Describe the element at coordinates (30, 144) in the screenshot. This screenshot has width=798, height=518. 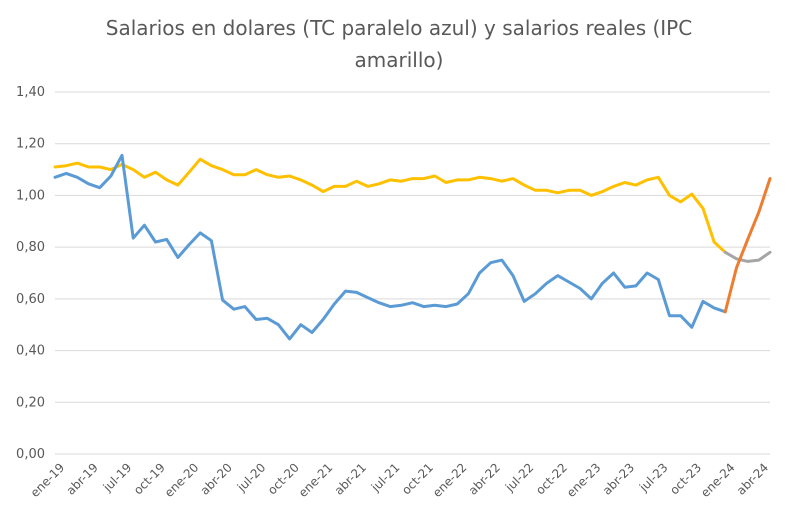
I see `y-tick-label: 1,20` at that location.